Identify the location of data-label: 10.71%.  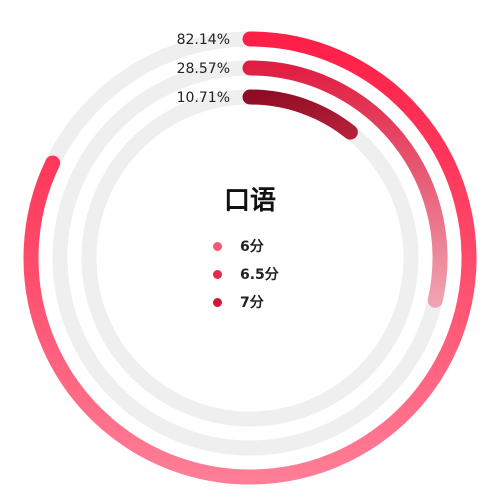
(203, 98).